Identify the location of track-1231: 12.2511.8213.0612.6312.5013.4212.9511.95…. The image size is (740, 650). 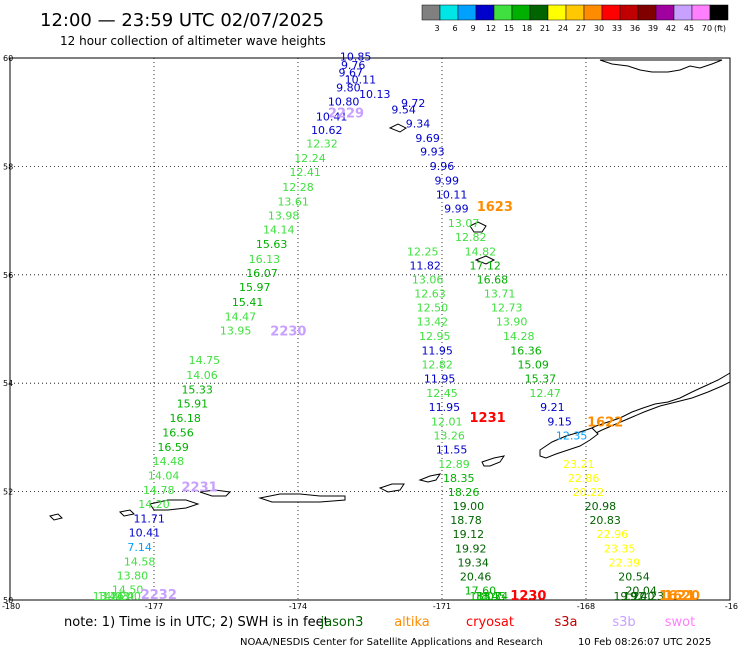
(456, 357).